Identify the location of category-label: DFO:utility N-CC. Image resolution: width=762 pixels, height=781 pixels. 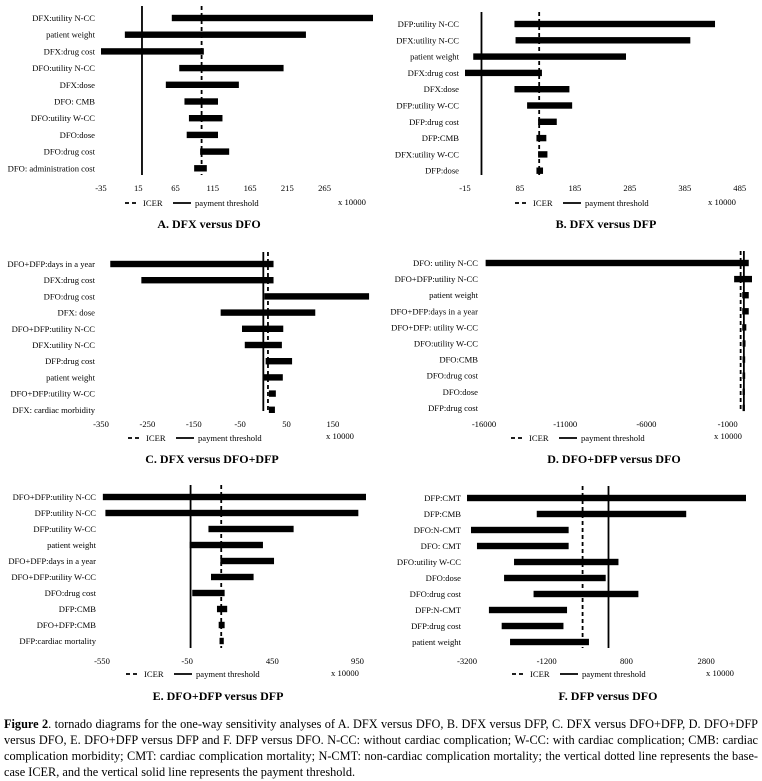
(63, 68).